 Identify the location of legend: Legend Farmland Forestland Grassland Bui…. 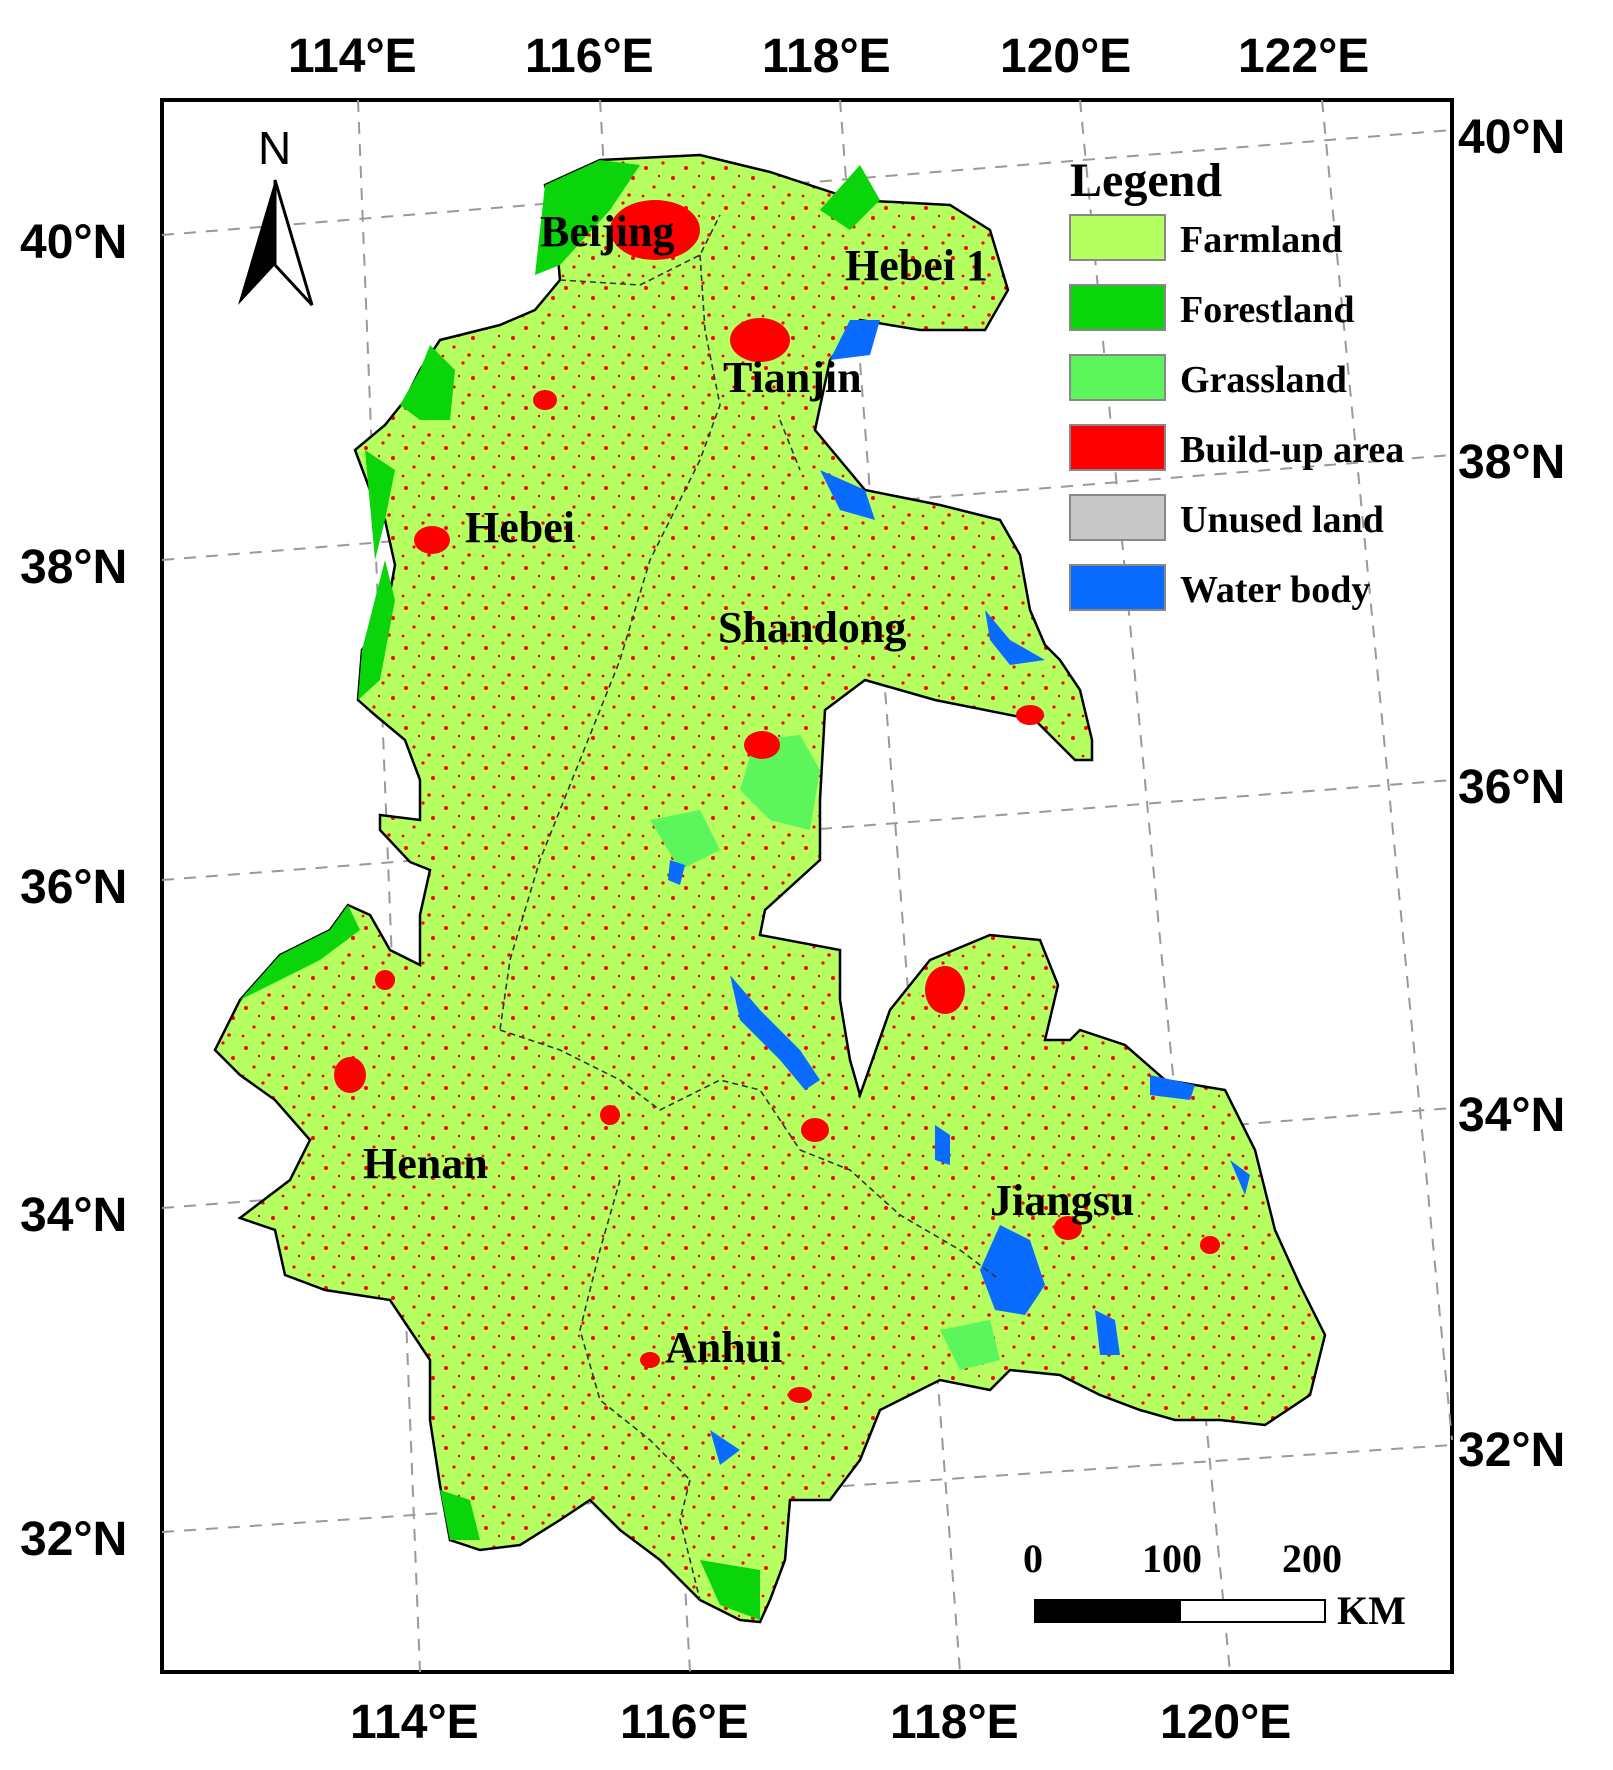
(1236, 382).